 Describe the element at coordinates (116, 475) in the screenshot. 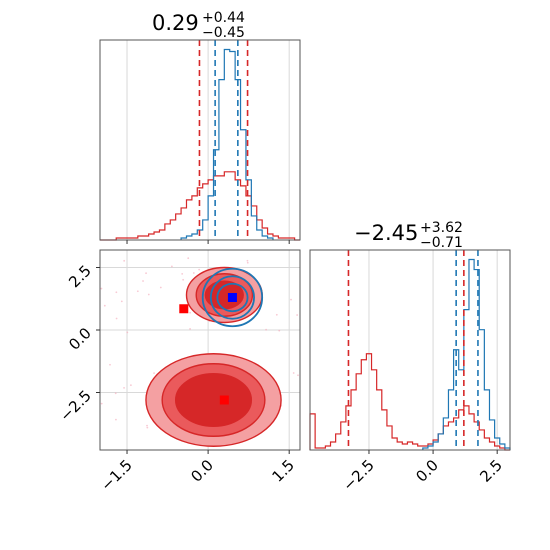

I see `x-tick-label: −1.5` at that location.